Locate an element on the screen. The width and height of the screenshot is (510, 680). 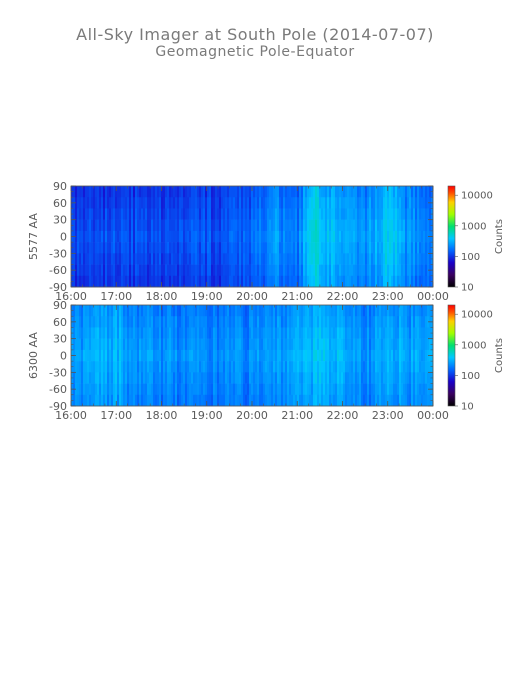
page-subtitle: Geomagnetic Pole-Equator is located at coordinates (255, 52).